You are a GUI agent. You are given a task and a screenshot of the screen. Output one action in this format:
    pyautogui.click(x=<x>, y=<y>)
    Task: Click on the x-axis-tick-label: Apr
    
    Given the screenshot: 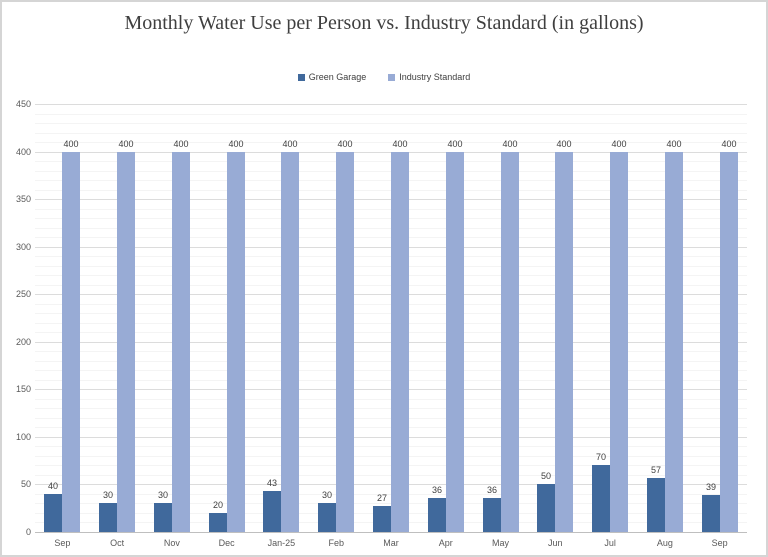 What is the action you would take?
    pyautogui.click(x=445, y=543)
    